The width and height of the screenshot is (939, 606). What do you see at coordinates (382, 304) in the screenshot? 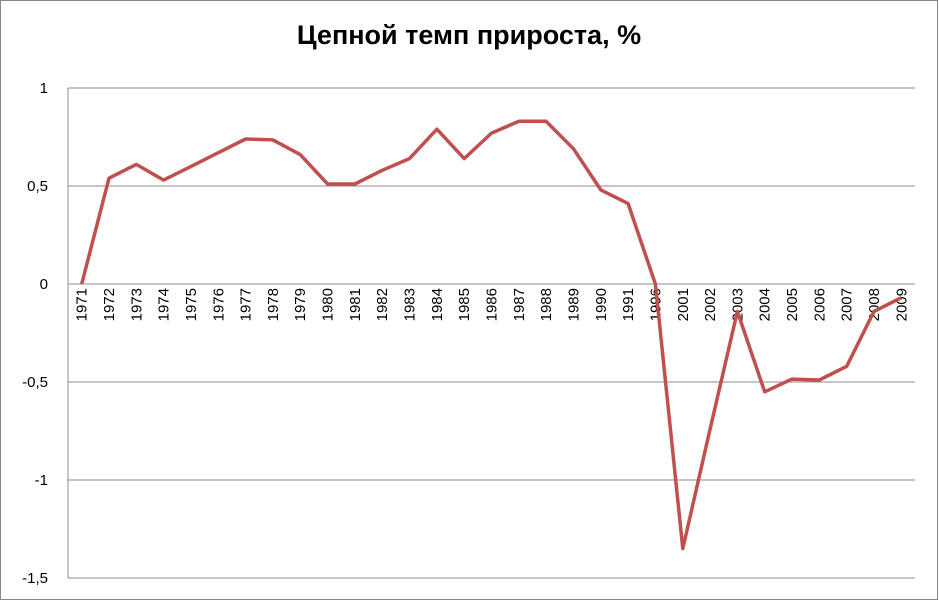
I see `x-tick-label: 1982` at bounding box center [382, 304].